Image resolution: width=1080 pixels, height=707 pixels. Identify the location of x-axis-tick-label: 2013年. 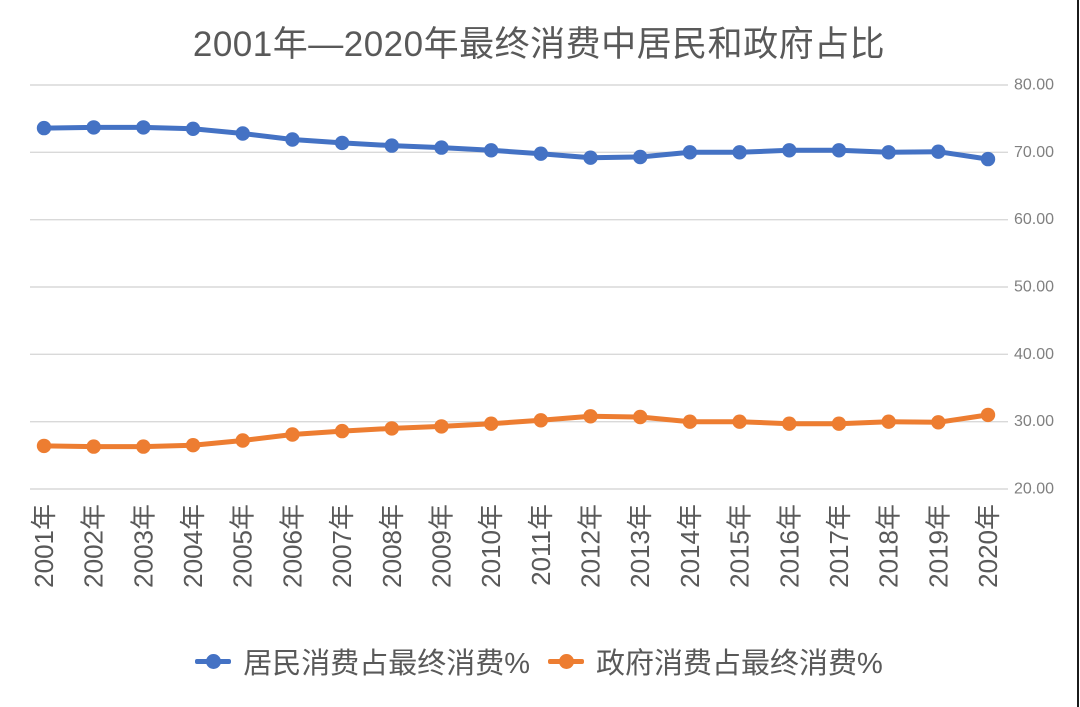
(640, 546).